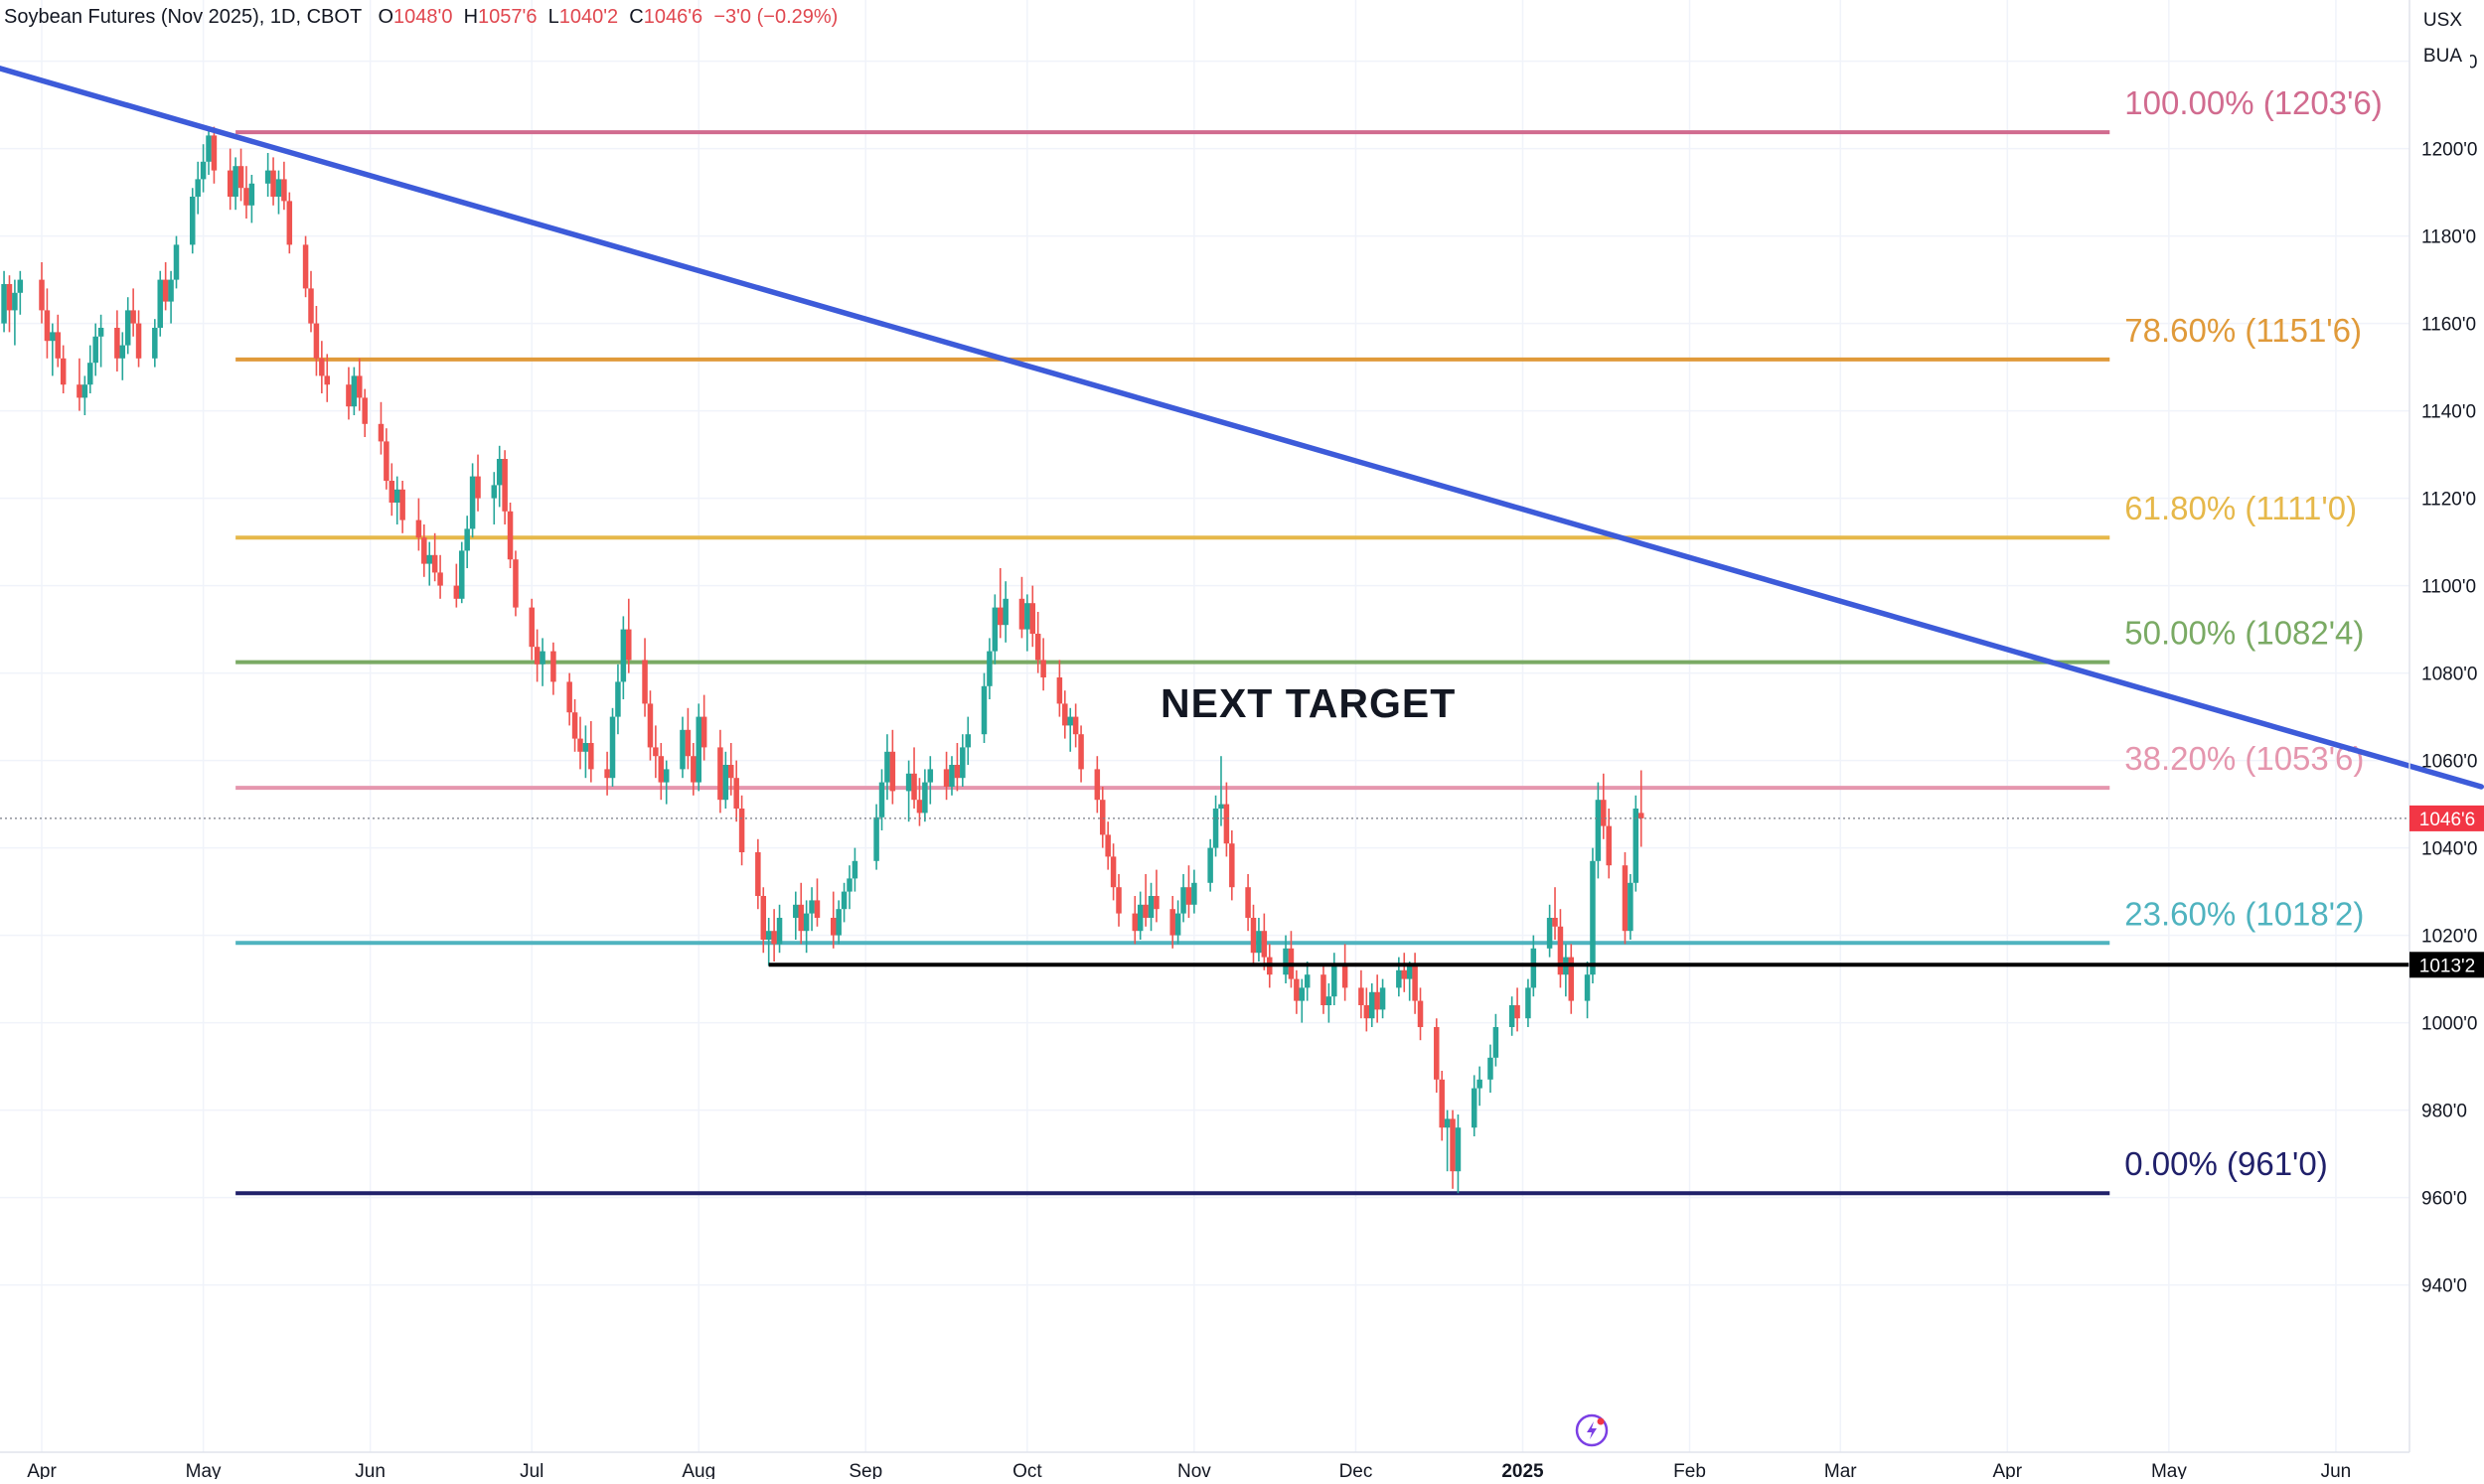 This screenshot has width=2484, height=1484. Describe the element at coordinates (423, 17) in the screenshot. I see `open-value: 1048'0` at that location.